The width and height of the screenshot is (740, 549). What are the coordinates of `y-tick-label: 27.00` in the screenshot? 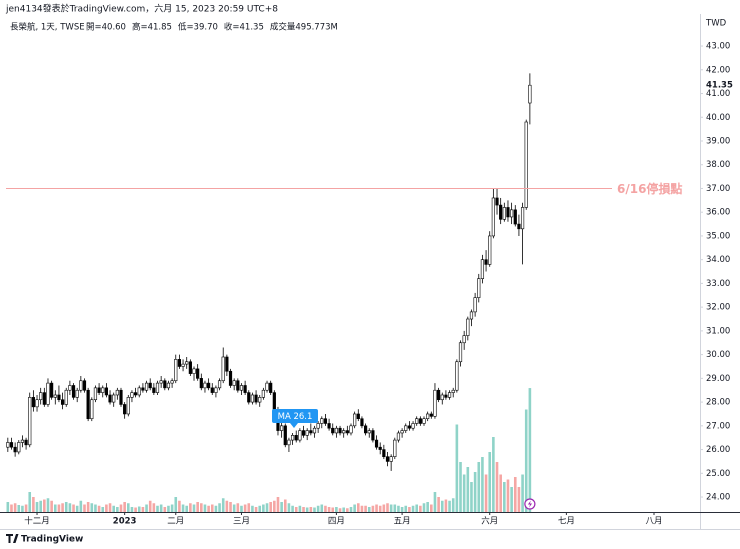 It's located at (718, 426).